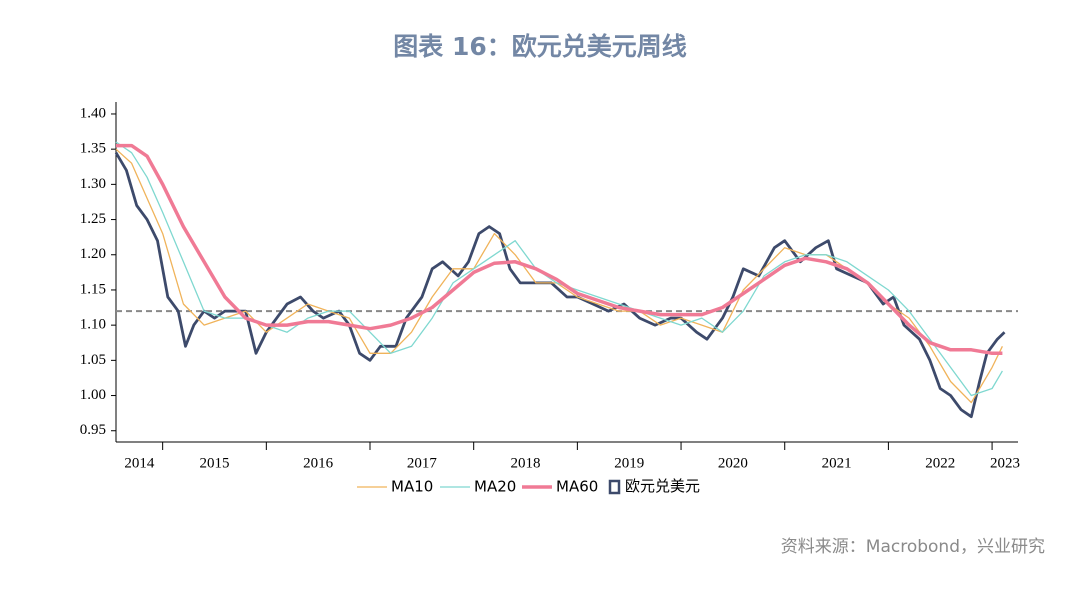  Describe the element at coordinates (1005, 463) in the screenshot. I see `x-tick-label: 2023` at that location.